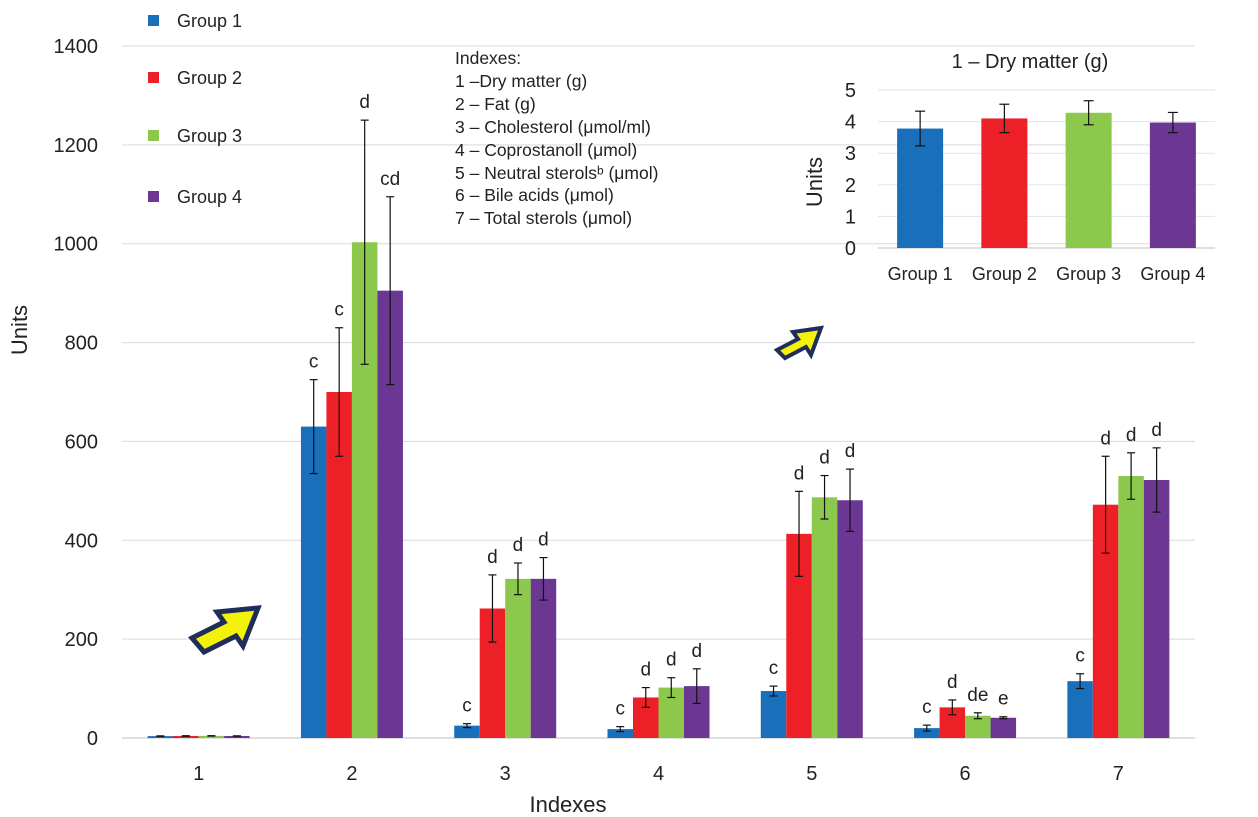 Image resolution: width=1258 pixels, height=817 pixels. I want to click on inset-x-tick-labels: Group 1 Group 2 Group 3 Group 4, so click(1047, 274).